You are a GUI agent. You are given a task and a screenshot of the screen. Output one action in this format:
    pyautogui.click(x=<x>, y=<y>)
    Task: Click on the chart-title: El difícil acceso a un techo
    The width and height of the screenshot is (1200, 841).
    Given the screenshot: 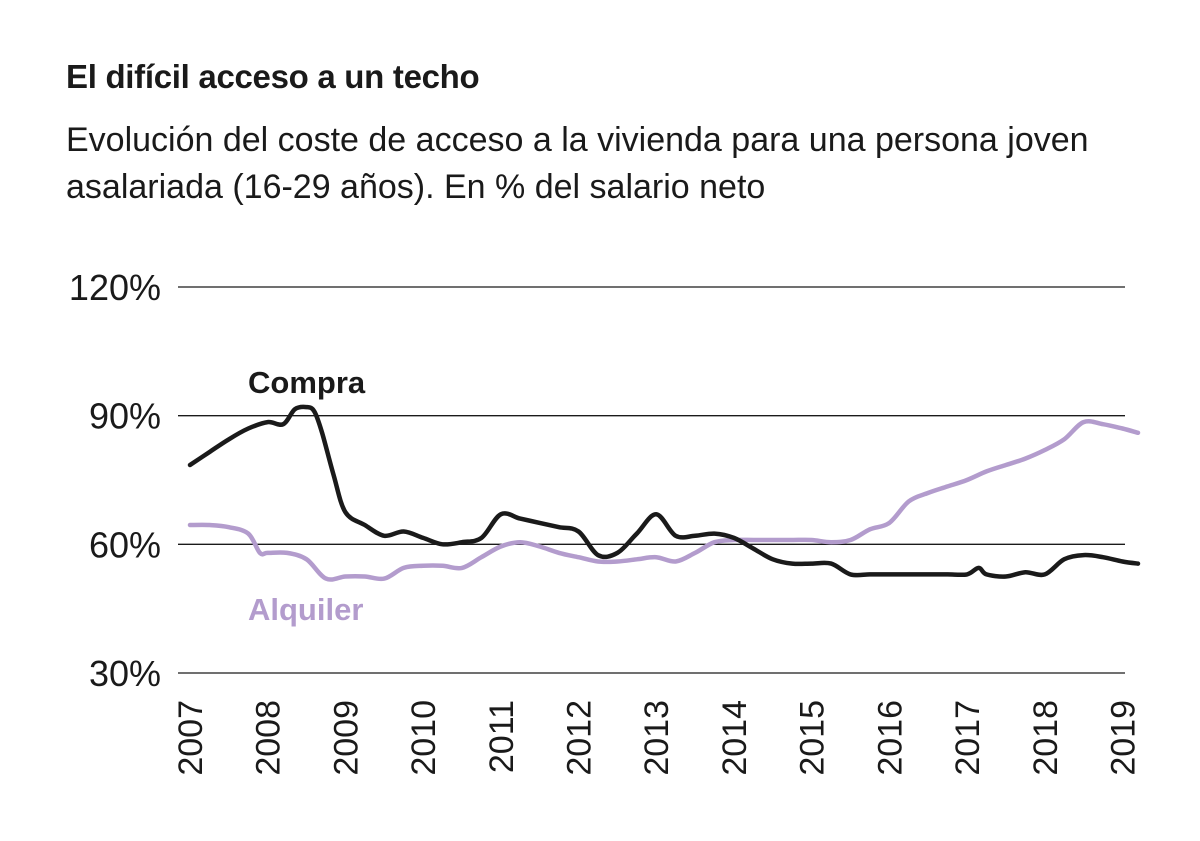 What is the action you would take?
    pyautogui.click(x=273, y=76)
    